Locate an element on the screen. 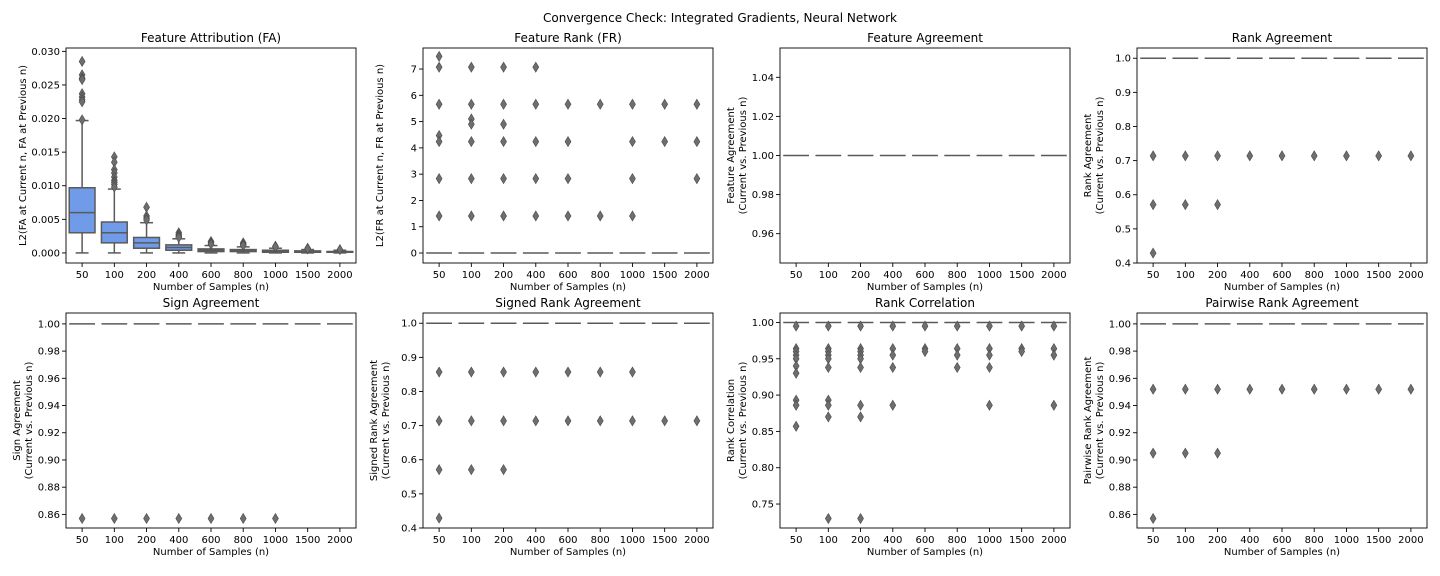 This screenshot has width=1440, height=576. y-tick-label: 0.4 is located at coordinates (1123, 264).